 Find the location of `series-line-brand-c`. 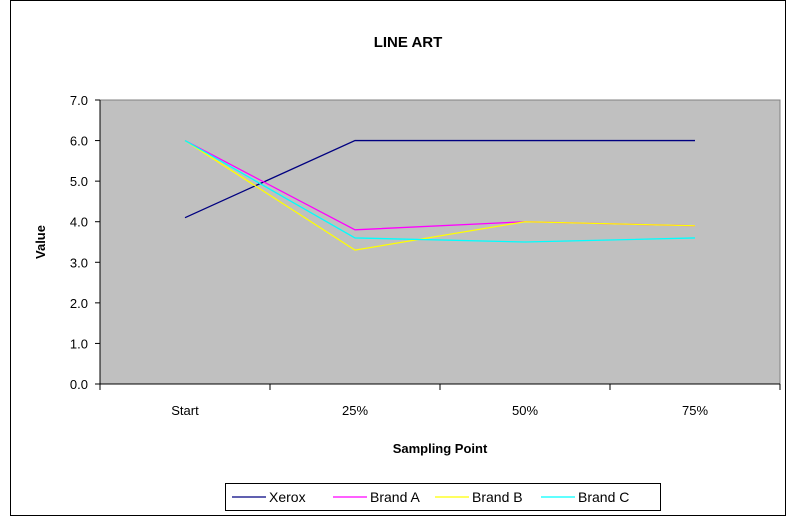

series-line-brand-c is located at coordinates (440, 191).